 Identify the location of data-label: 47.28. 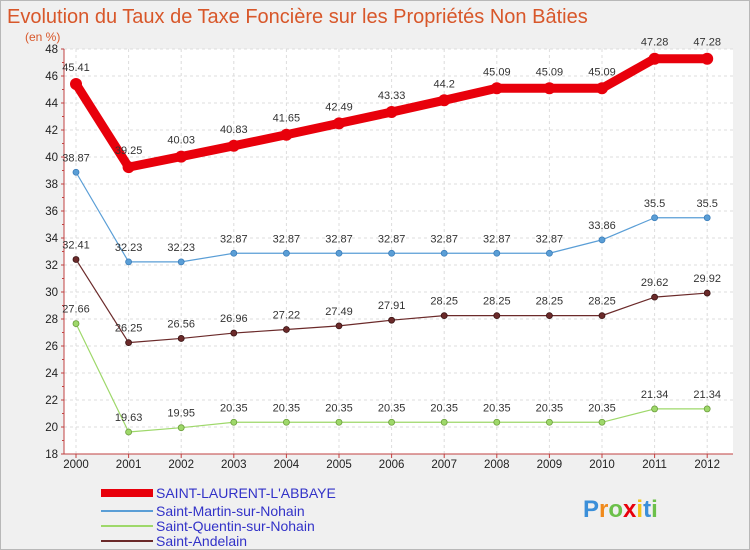
(655, 43).